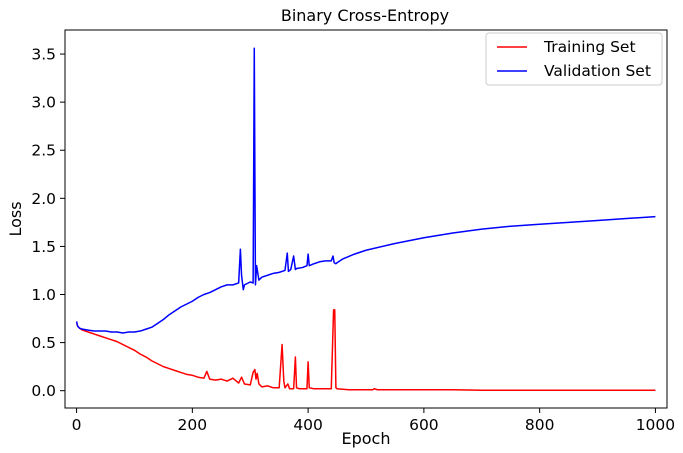 The image size is (683, 453). Describe the element at coordinates (43, 55) in the screenshot. I see `y-tick-label: 3.5` at that location.